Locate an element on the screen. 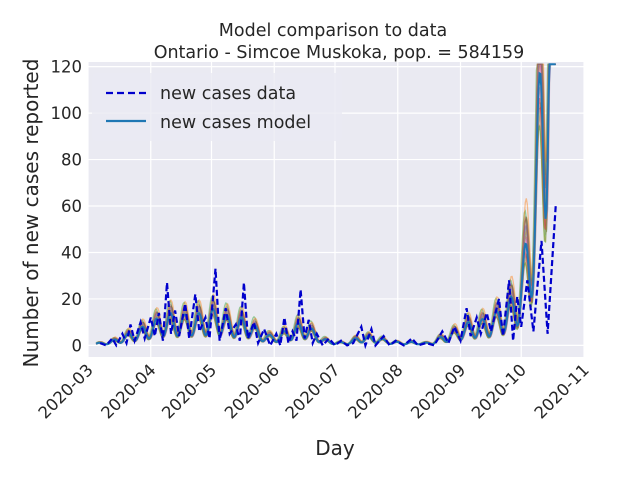 This screenshot has height=480, width=640. x-tick-label: 2020-05 is located at coordinates (189, 391).